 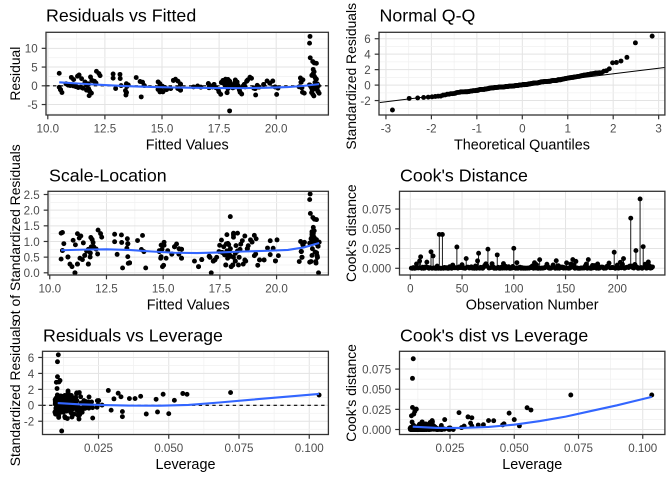 I want to click on svg-text: Scale-Location, so click(x=108, y=175).